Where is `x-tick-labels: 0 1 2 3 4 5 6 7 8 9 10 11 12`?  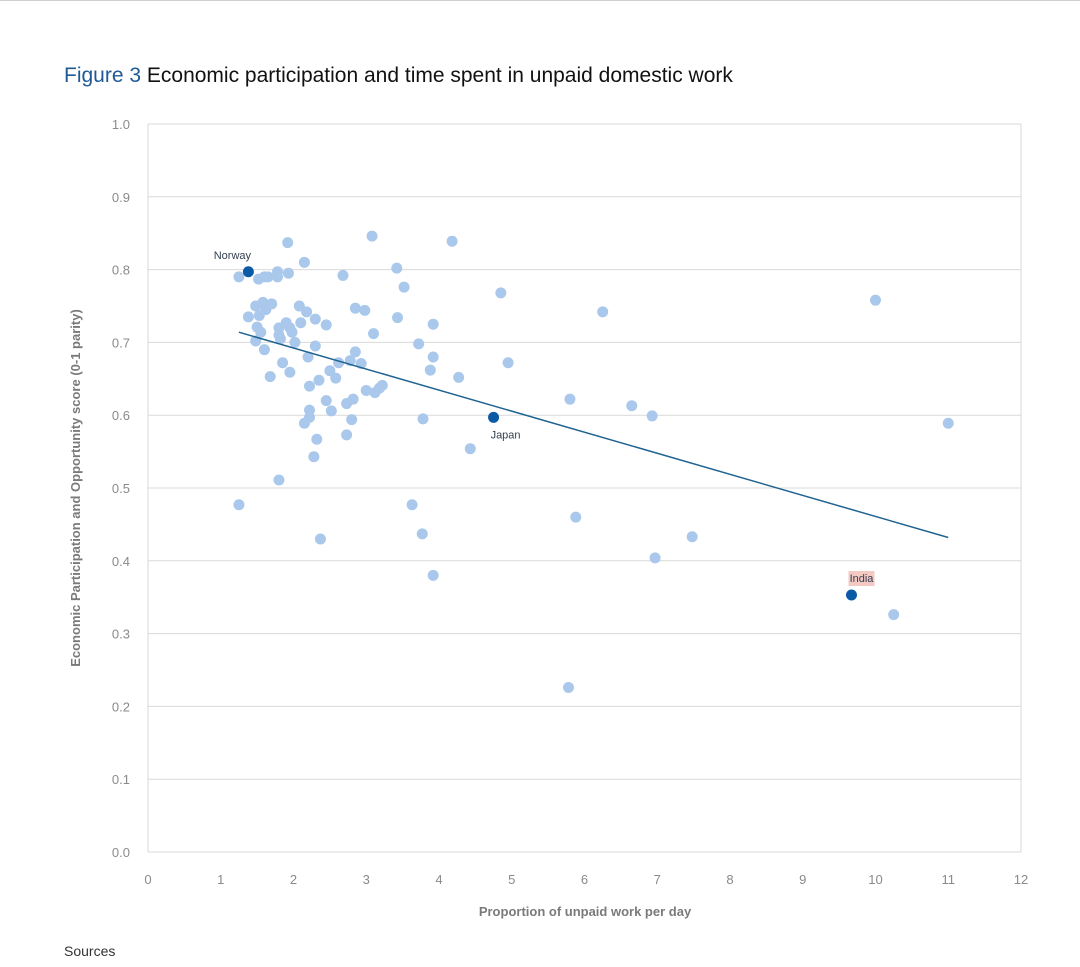 x-tick-labels: 0 1 2 3 4 5 6 7 8 9 10 11 12 is located at coordinates (586, 879).